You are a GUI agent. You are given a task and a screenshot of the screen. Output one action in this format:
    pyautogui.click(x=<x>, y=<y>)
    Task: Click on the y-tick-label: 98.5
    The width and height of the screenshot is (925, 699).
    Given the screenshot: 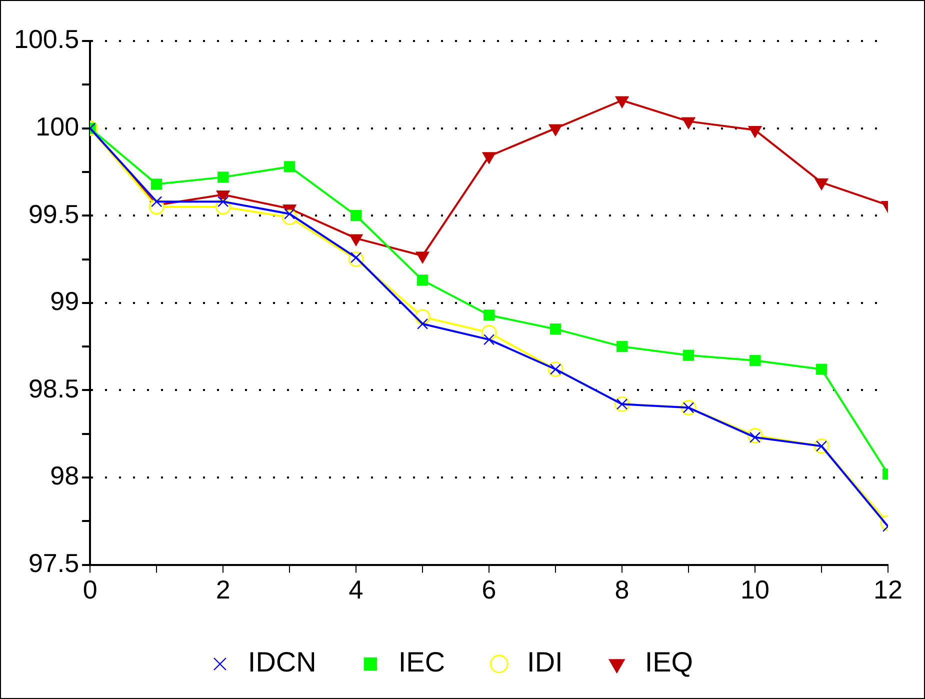 What is the action you would take?
    pyautogui.click(x=54, y=388)
    